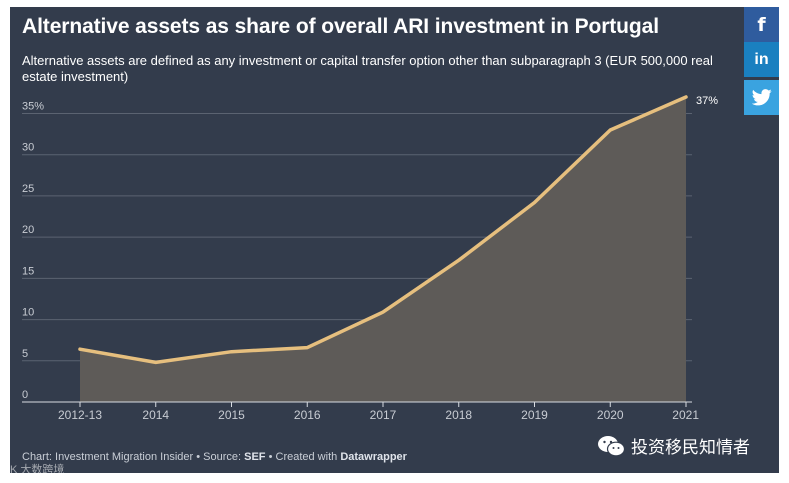  Describe the element at coordinates (231, 415) in the screenshot. I see `x-tick-label: 2015` at that location.